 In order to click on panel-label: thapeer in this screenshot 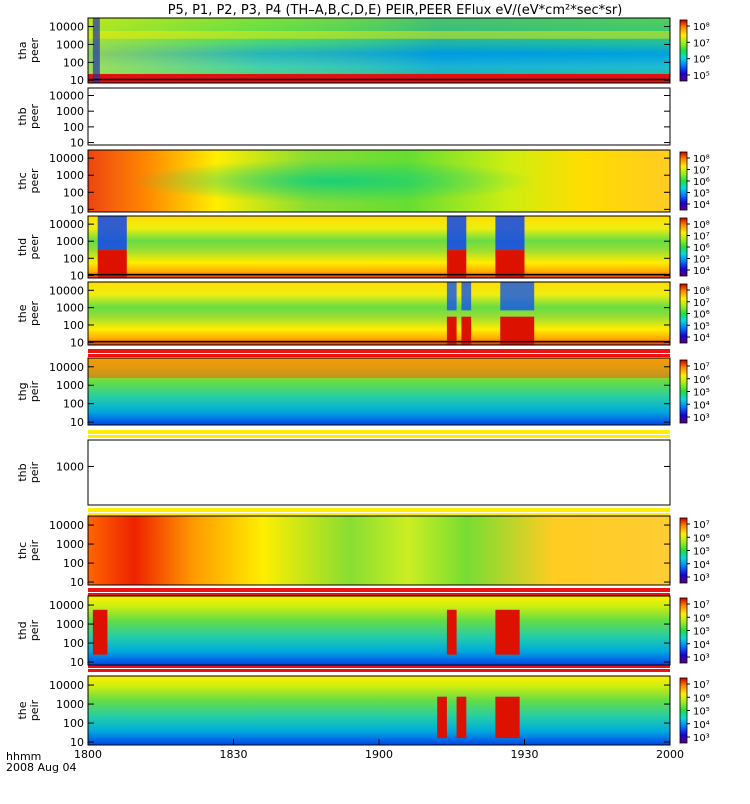, I will do `click(28, 51)`.